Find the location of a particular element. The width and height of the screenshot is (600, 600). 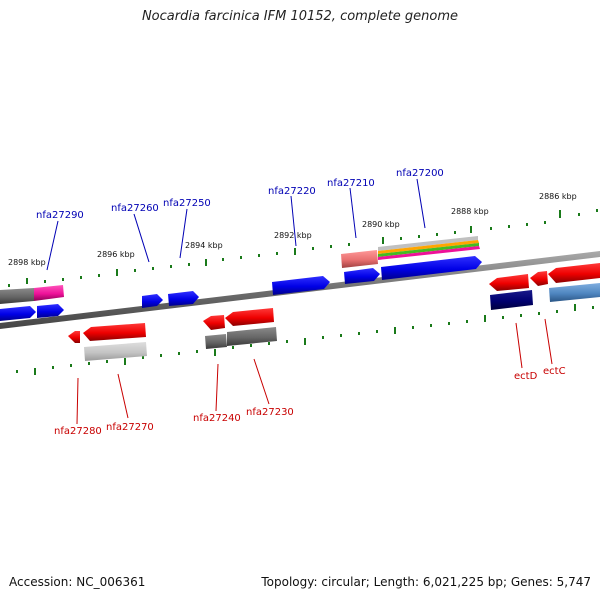

gene-arrow-nfa27250 is located at coordinates (183, 298).